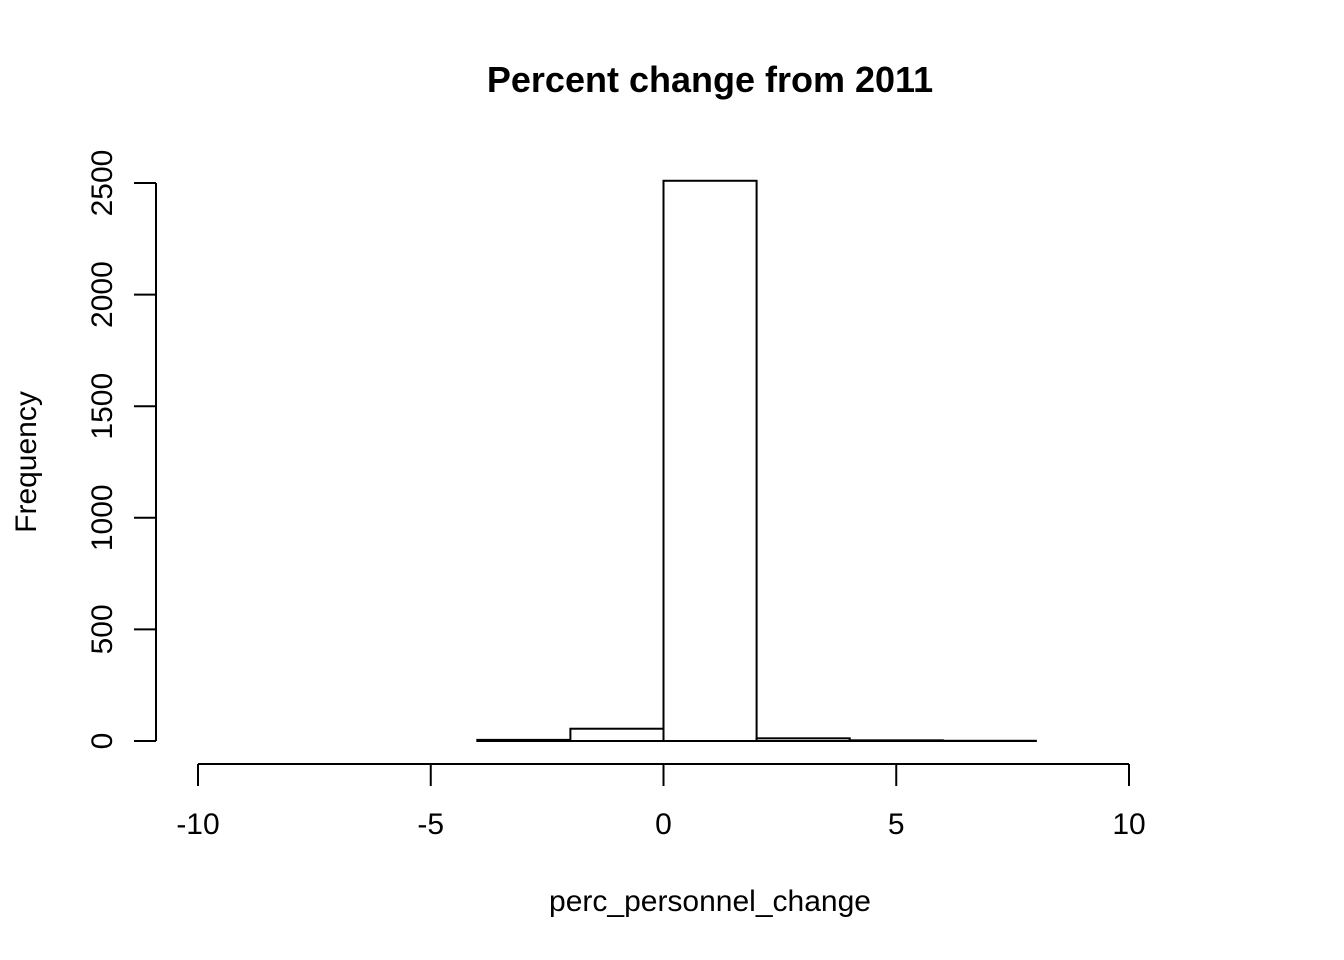 The width and height of the screenshot is (1344, 960). What do you see at coordinates (102, 629) in the screenshot?
I see `y-tick-label: 500` at bounding box center [102, 629].